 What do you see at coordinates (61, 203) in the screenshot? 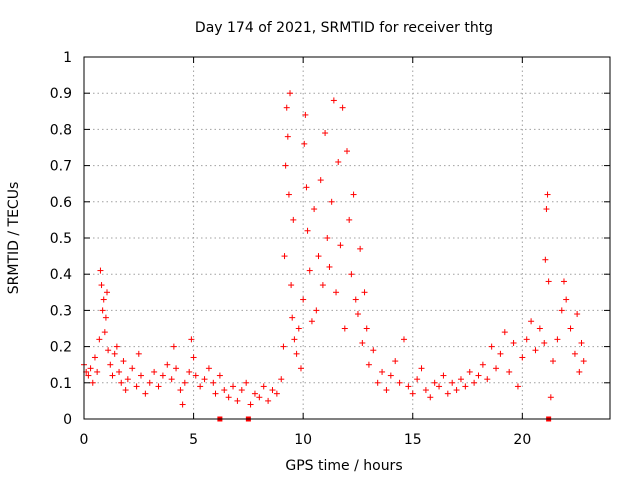
I see `y-tick-label: 0.6` at bounding box center [61, 203].